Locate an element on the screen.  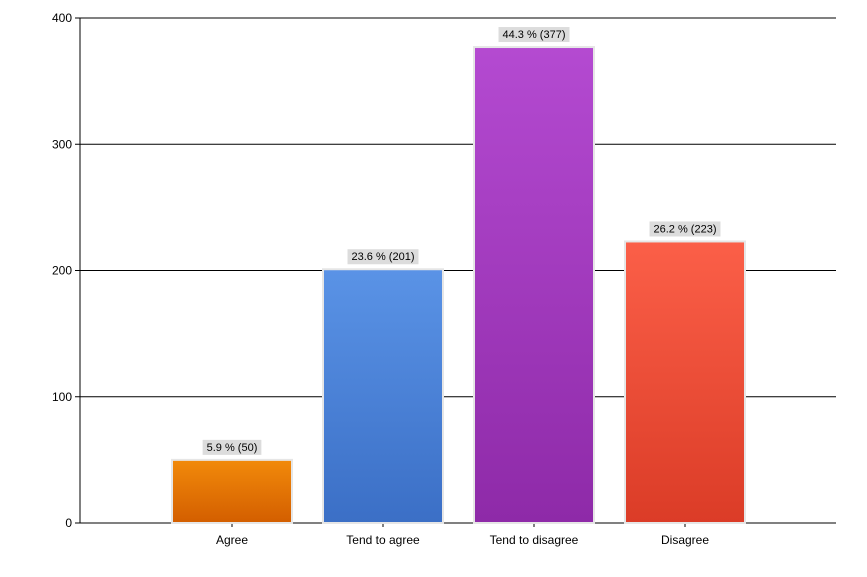
bar-tend-to-agree is located at coordinates (383, 396).